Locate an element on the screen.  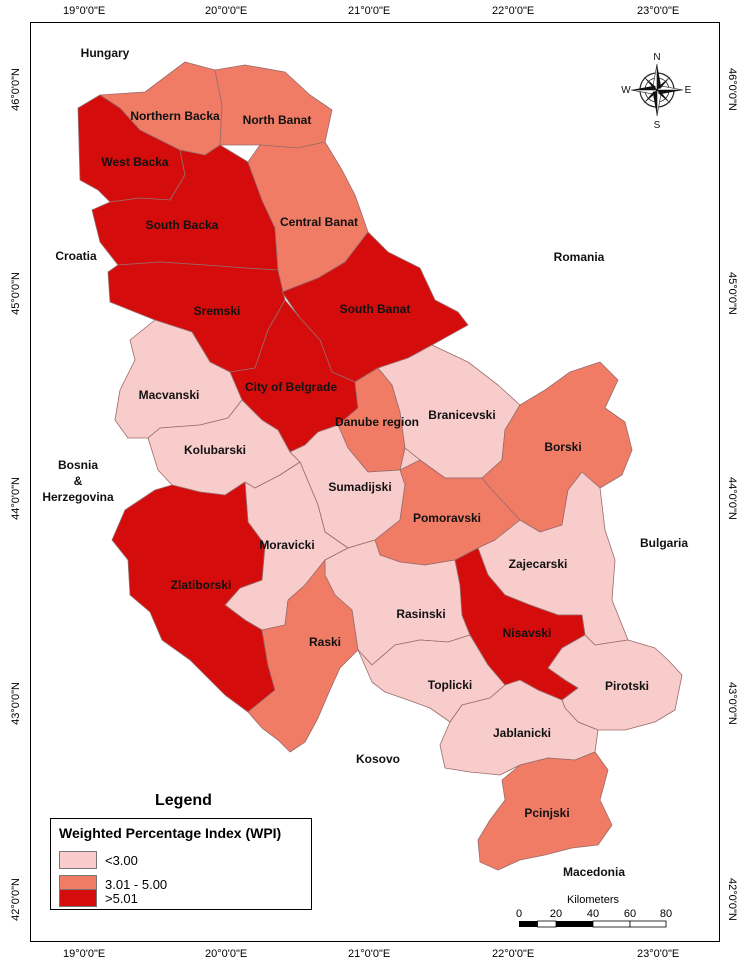
lon-tick-bottom-23: 23°0'0"E is located at coordinates (658, 954).